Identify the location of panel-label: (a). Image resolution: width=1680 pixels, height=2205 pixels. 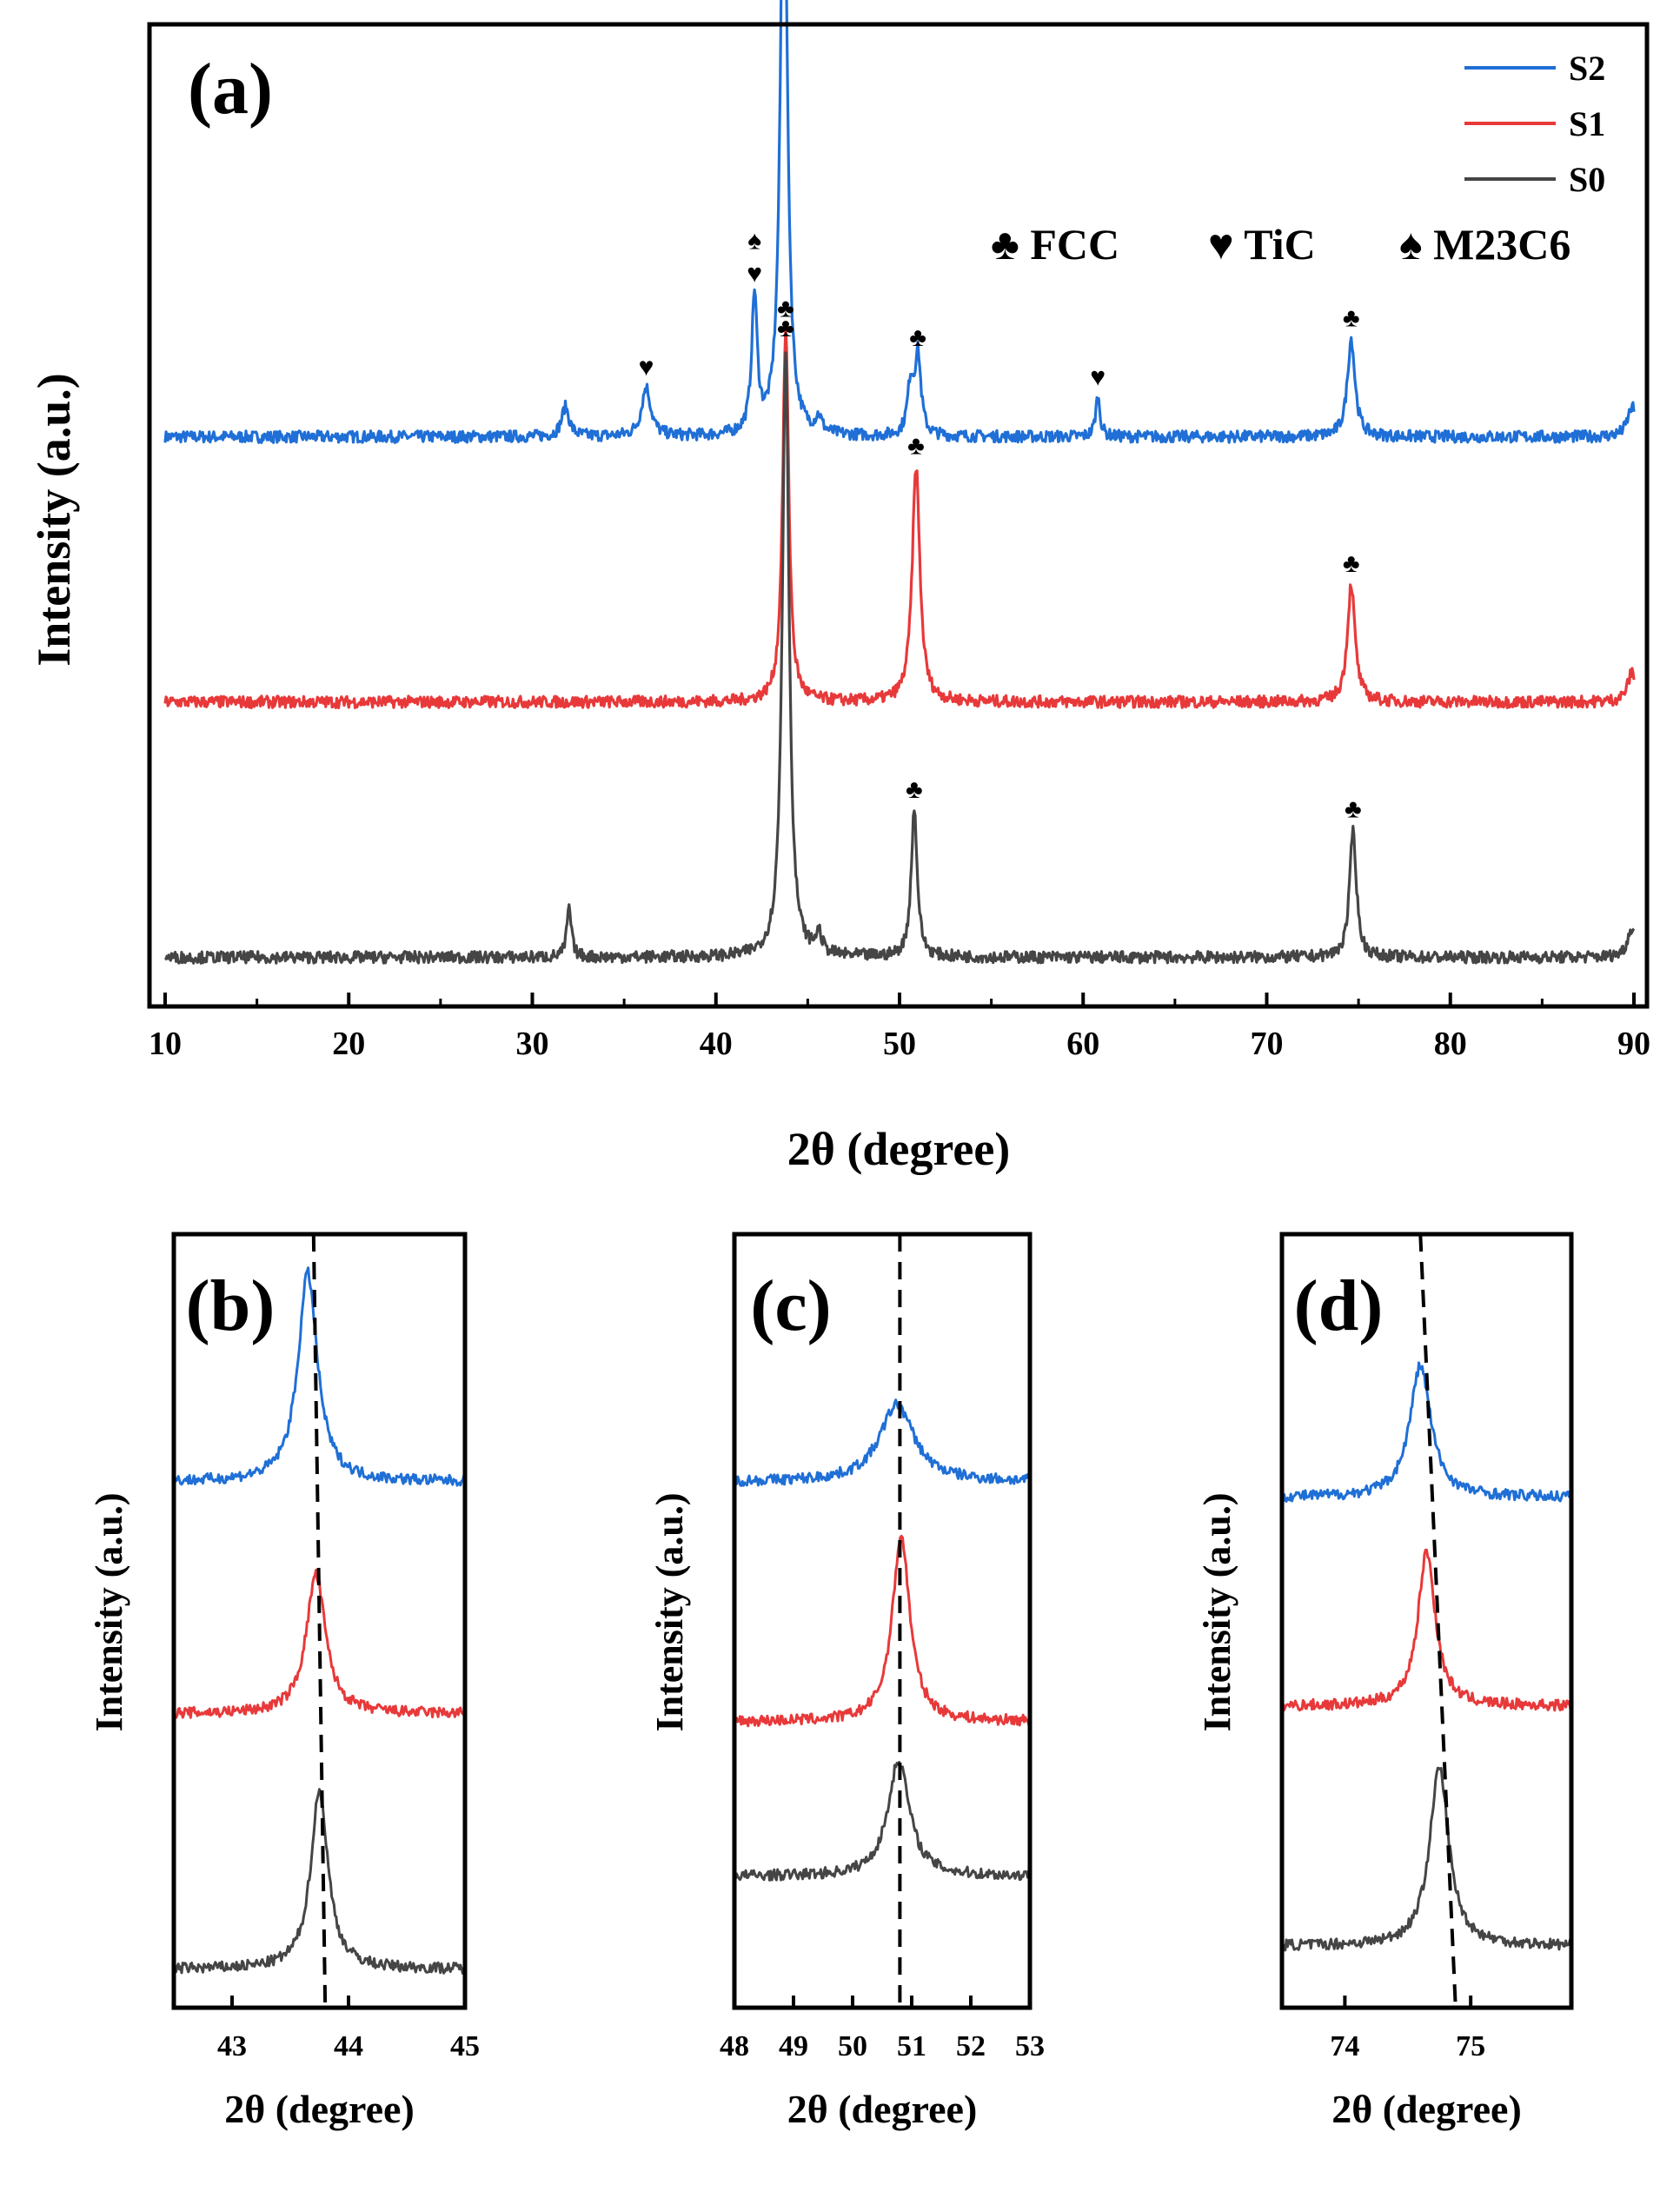
(230, 89).